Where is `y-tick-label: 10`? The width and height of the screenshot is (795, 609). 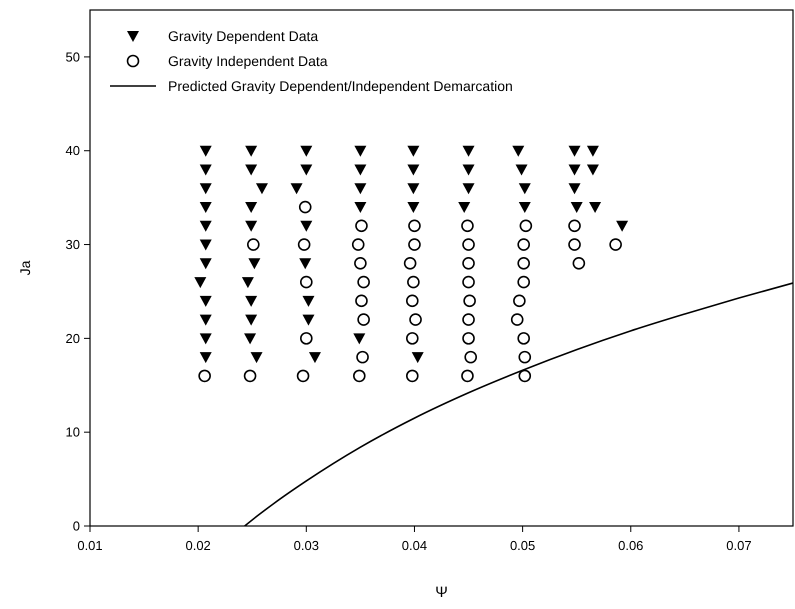 y-tick-label: 10 is located at coordinates (73, 432).